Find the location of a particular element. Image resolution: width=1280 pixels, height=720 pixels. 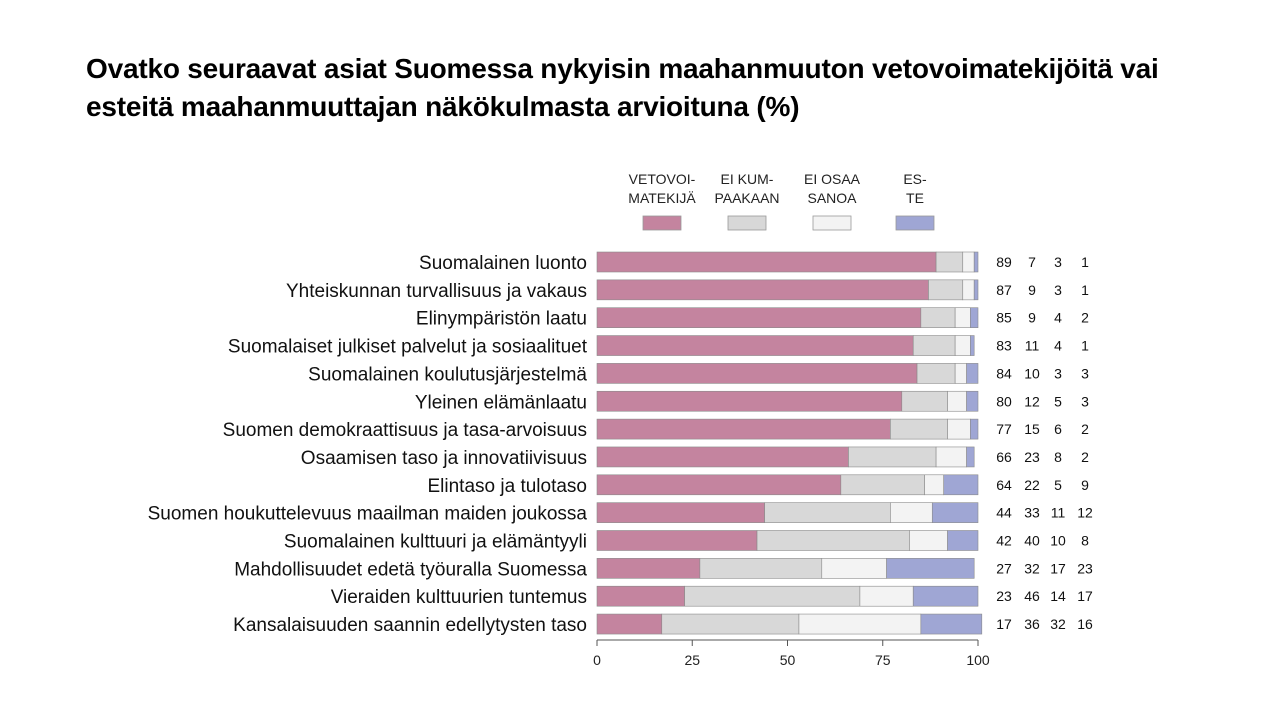

value-label: 36 is located at coordinates (1032, 624).